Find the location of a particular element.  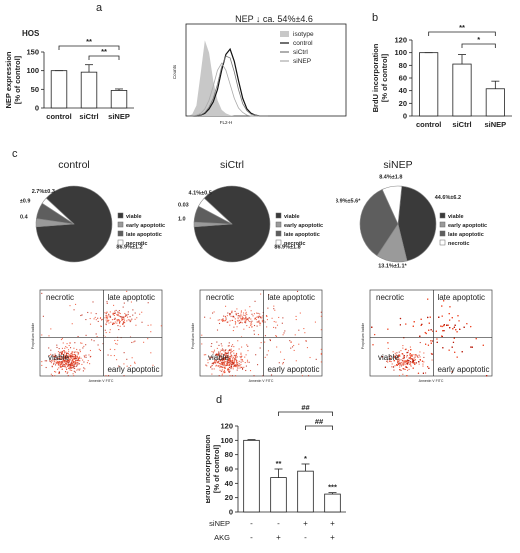

pie-slice-label: 4.1%±0.5 is located at coordinates (200, 193).